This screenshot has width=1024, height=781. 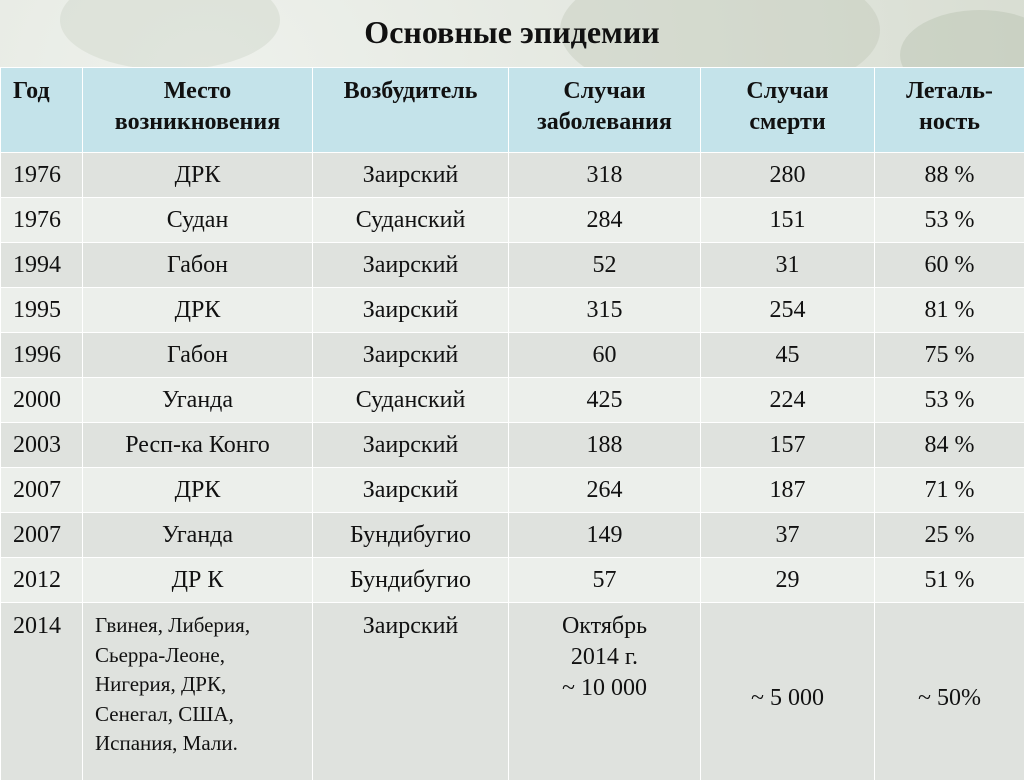 What do you see at coordinates (605, 490) in the screenshot?
I see `cell-cases: 264` at bounding box center [605, 490].